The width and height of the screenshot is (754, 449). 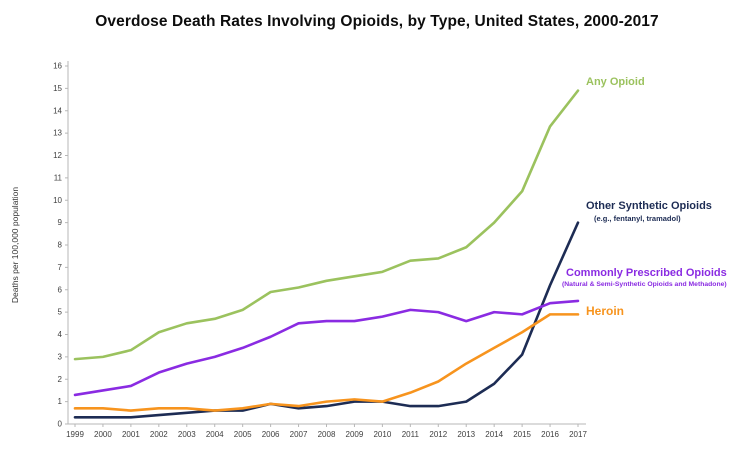 I want to click on x-tick-label: 2017, so click(x=578, y=434).